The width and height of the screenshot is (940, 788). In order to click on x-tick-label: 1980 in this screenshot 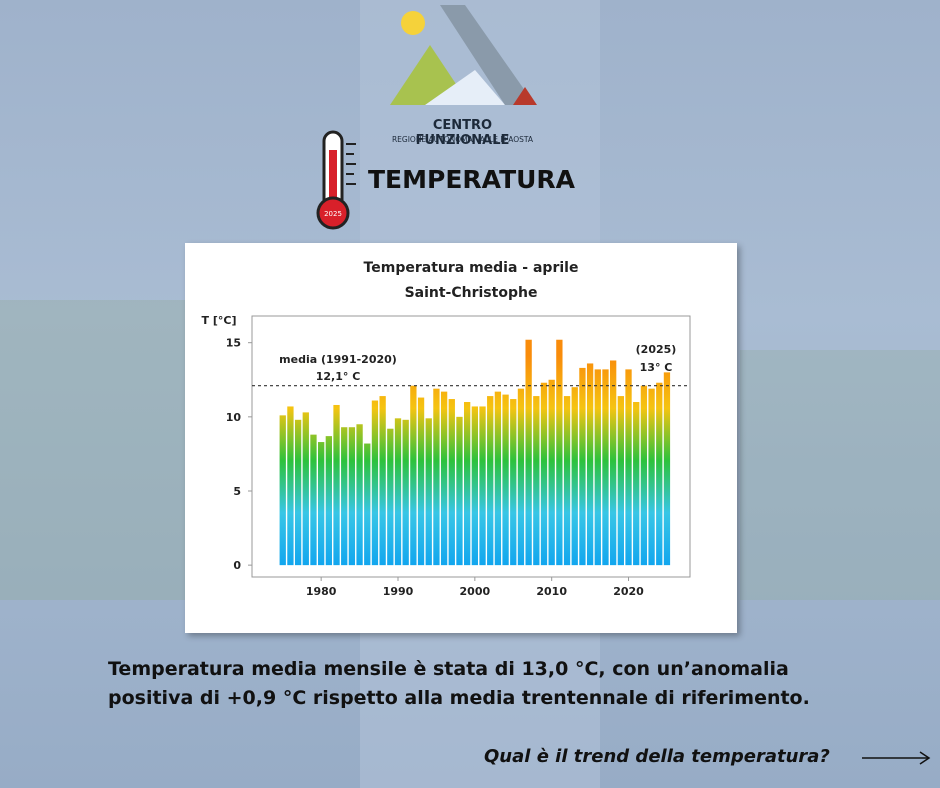, I will do `click(321, 591)`.